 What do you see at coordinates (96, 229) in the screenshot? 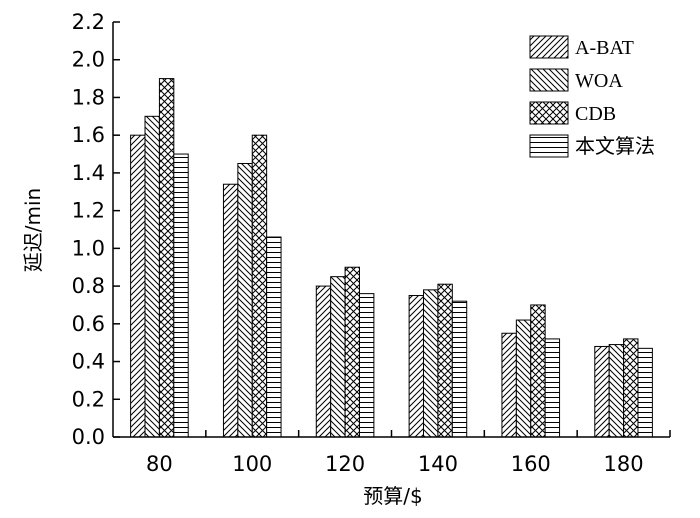
I see `y-ticks: 0.0 0.2 0.4 0.6 0.8 1.0 1.2 1.4 1.6 1.8 2.0 2.2` at bounding box center [96, 229].